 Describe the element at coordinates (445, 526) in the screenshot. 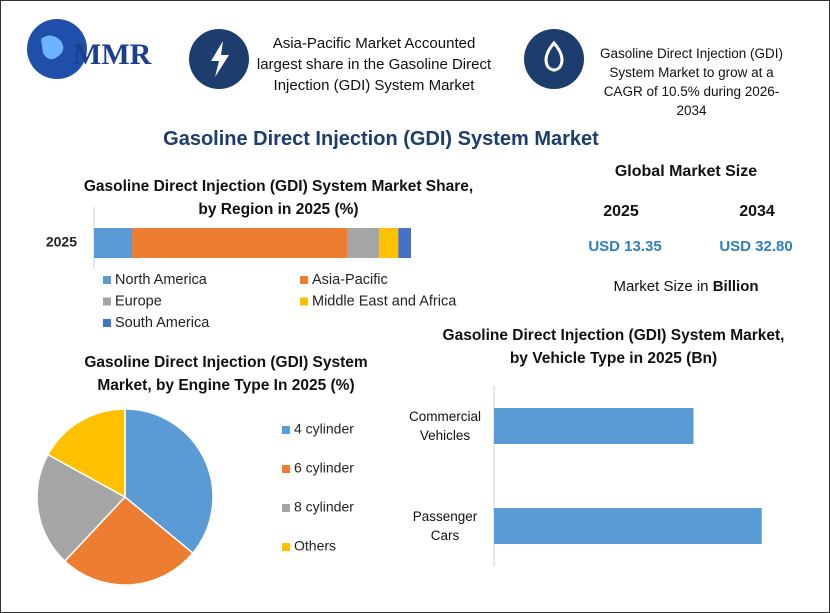

I see `category-label: Passenger Cars` at that location.